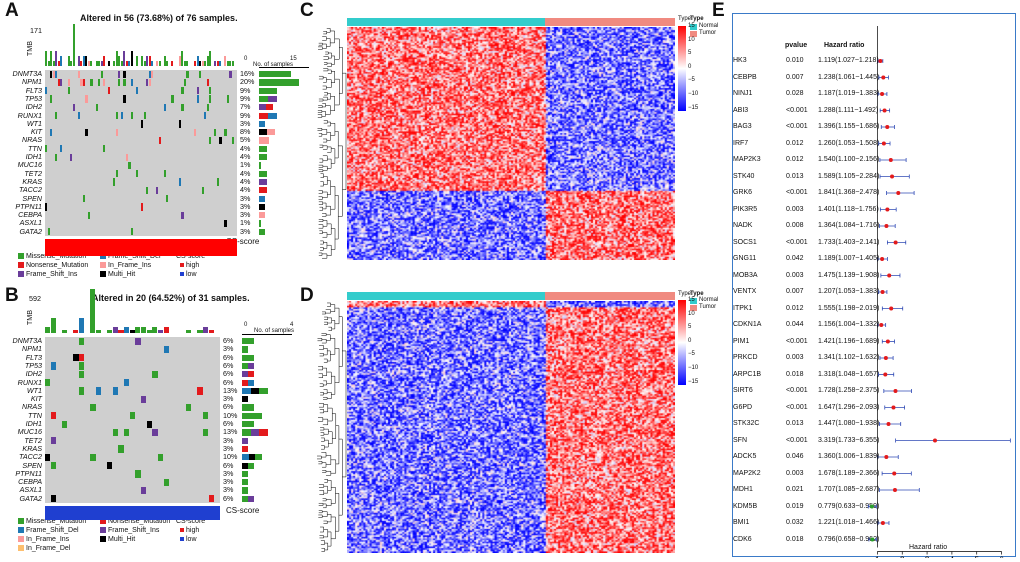 This screenshot has width=1020, height=562. I want to click on forest-hr-text: 1.707(1.085~2.687), so click(849, 489).